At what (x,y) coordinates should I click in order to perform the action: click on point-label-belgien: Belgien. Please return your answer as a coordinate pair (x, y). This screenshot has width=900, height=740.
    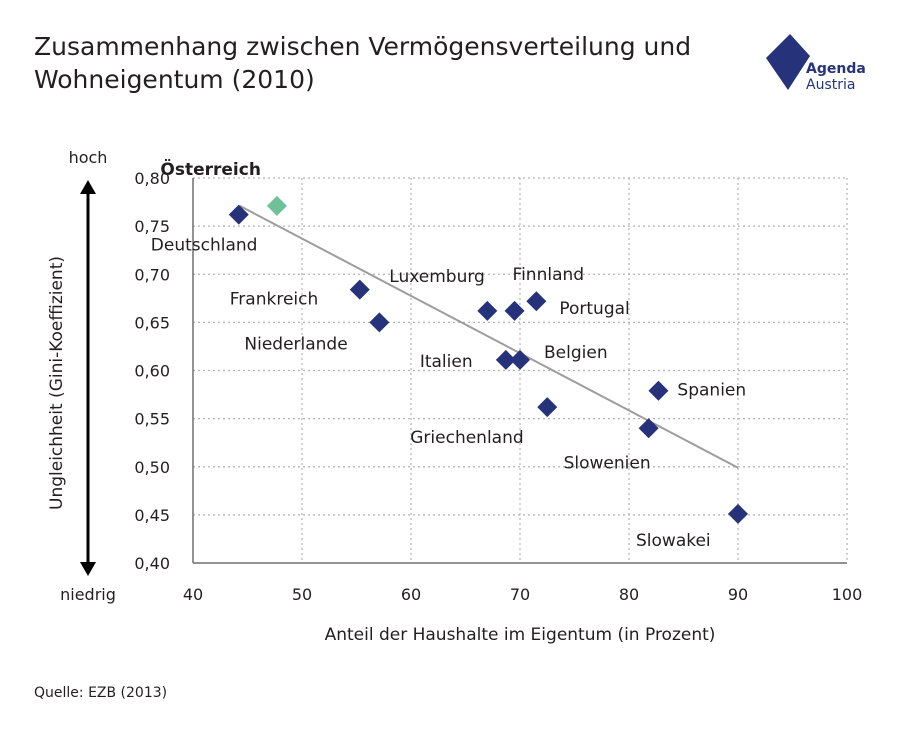
    Looking at the image, I should click on (576, 353).